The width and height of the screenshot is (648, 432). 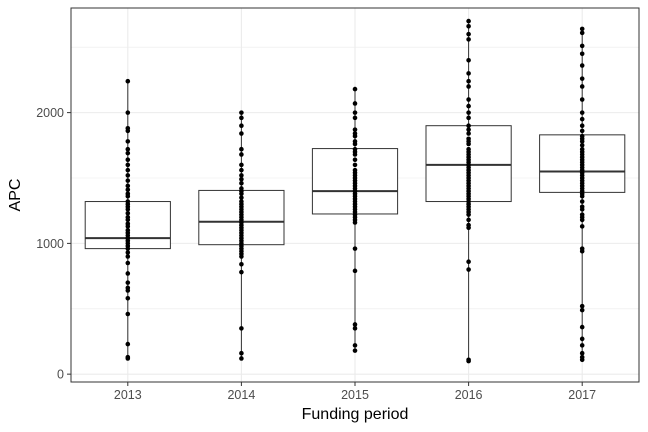 I want to click on y-tick-label: 1000, so click(x=50, y=244).